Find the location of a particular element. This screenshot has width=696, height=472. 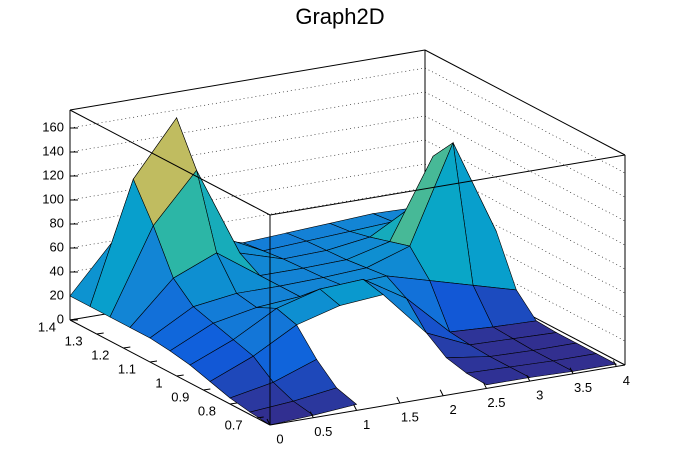

x-tick-label: 1 is located at coordinates (366, 424).